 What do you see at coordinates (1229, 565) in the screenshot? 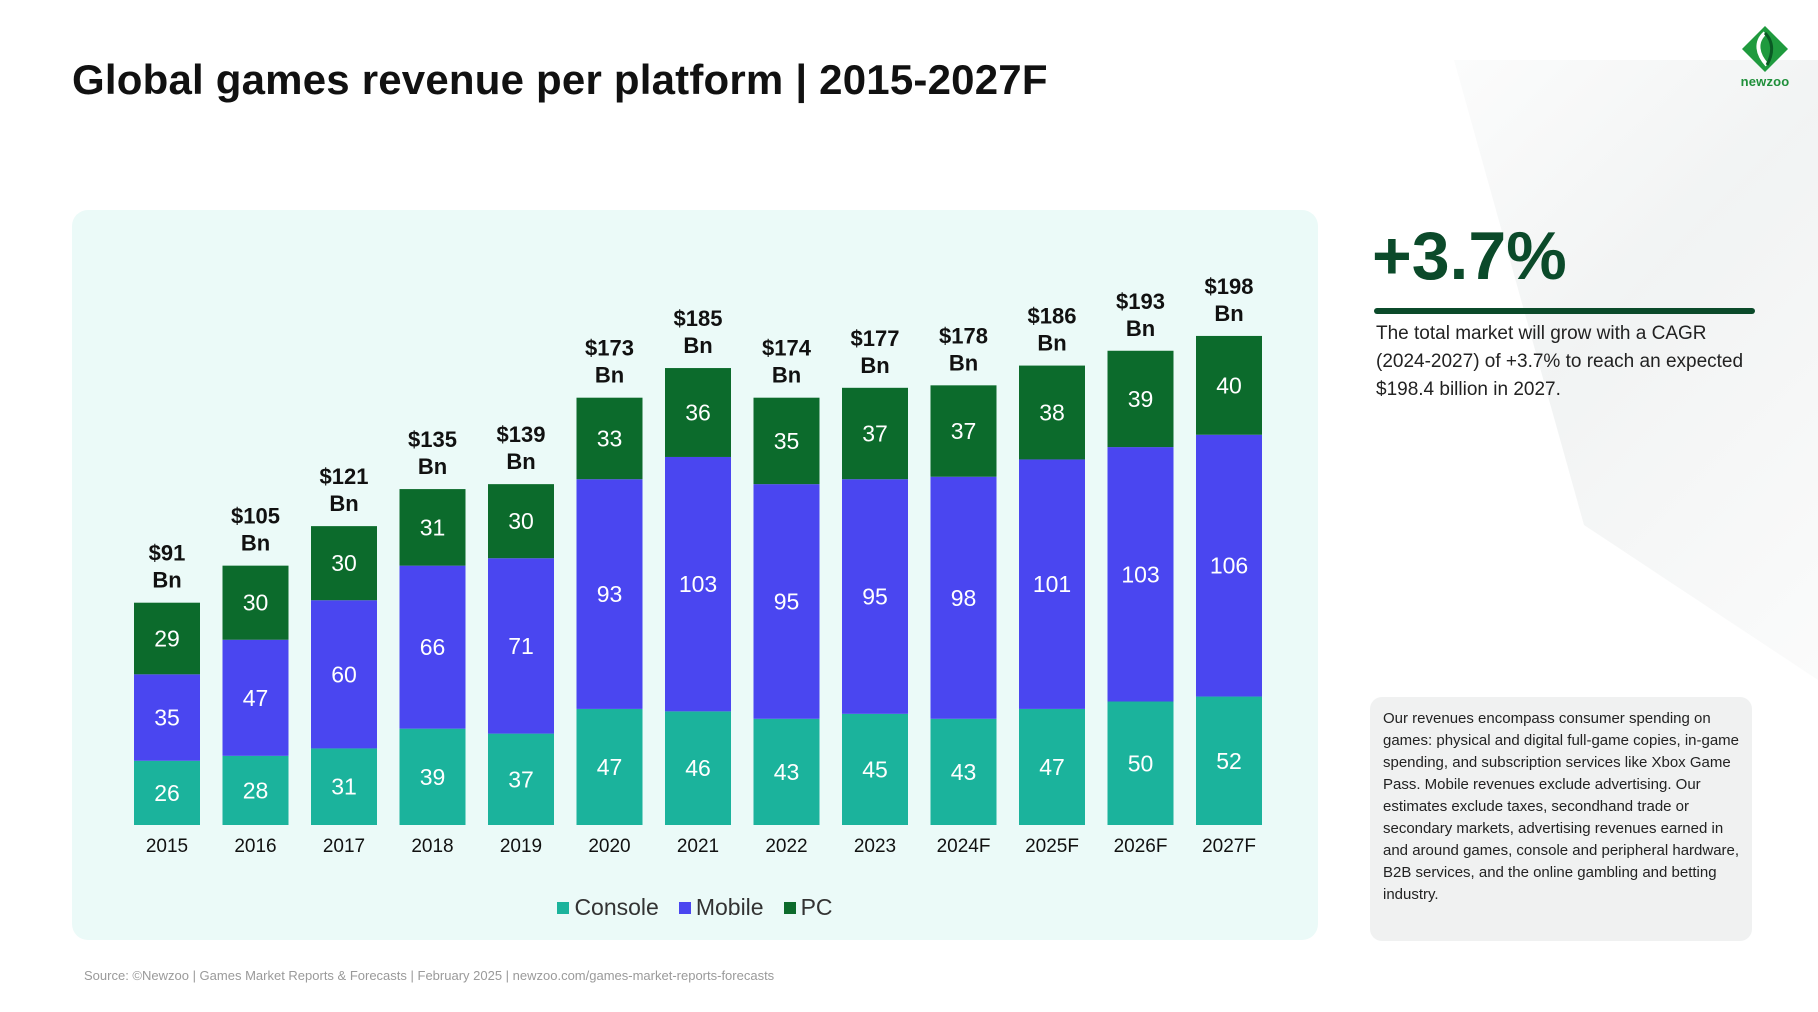
I see `bar-mobile-2027F` at bounding box center [1229, 565].